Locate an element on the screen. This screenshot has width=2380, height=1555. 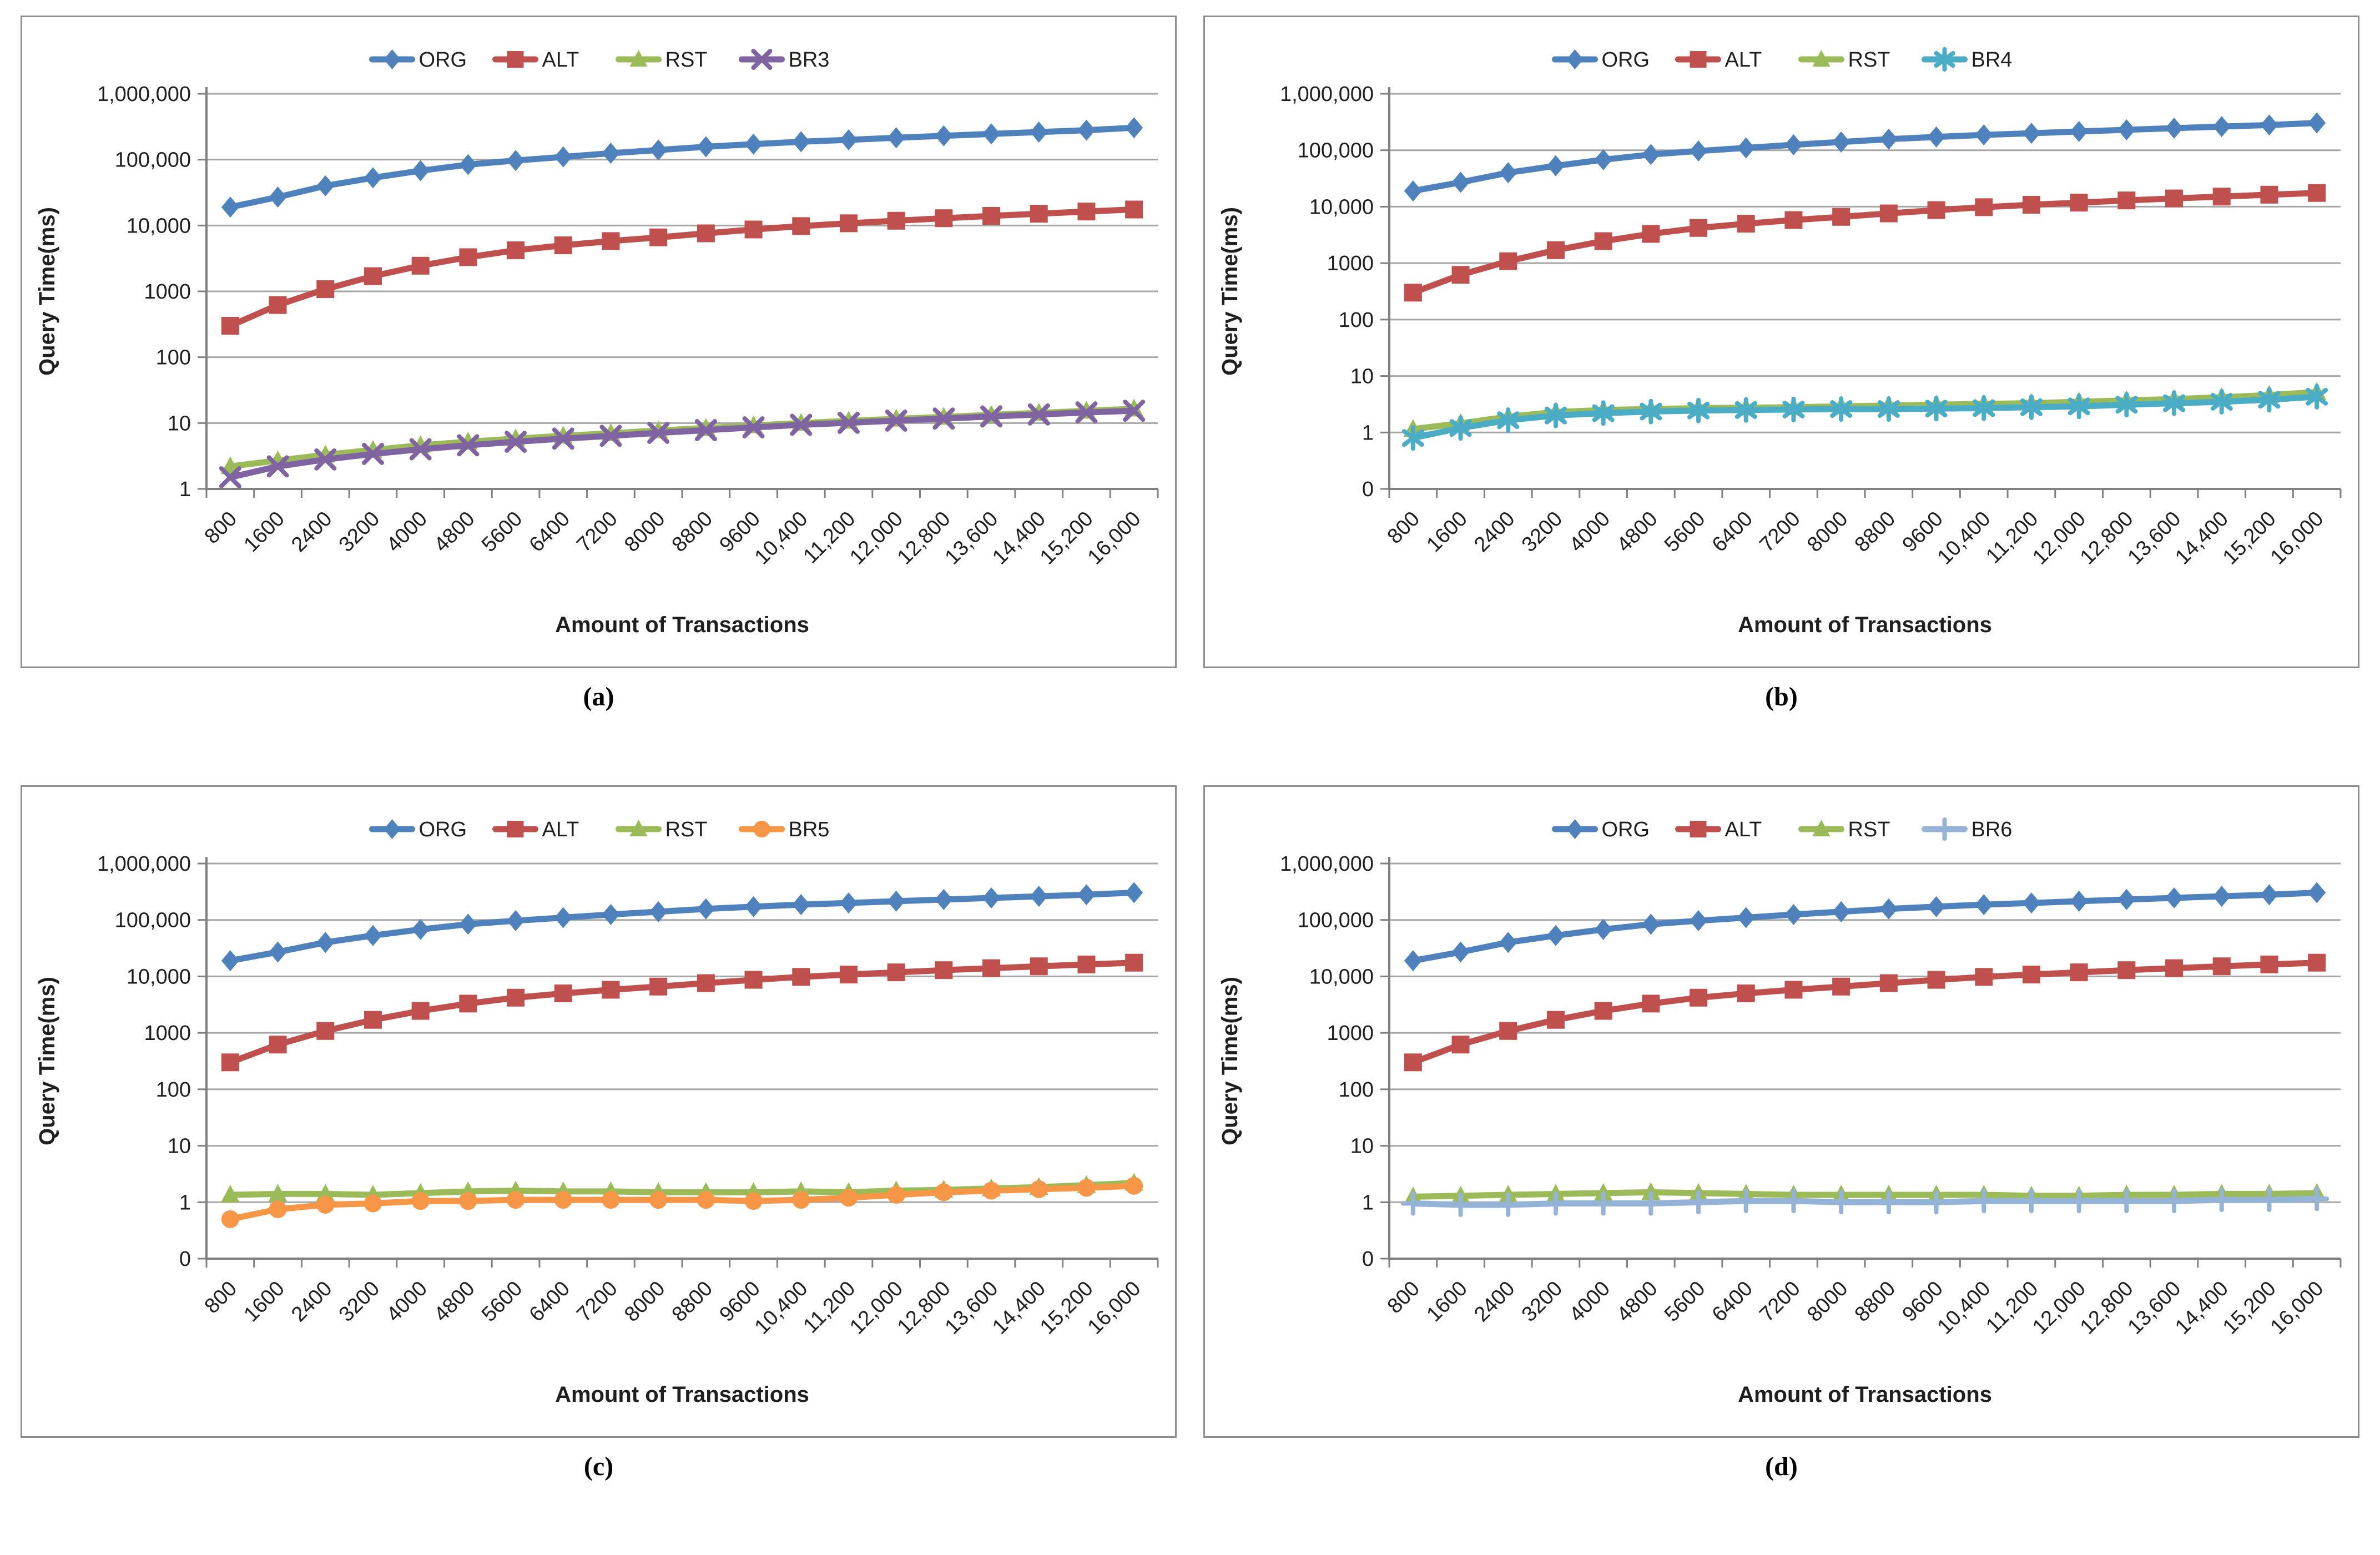
x-tick-label: 12,000 is located at coordinates (2059, 538).